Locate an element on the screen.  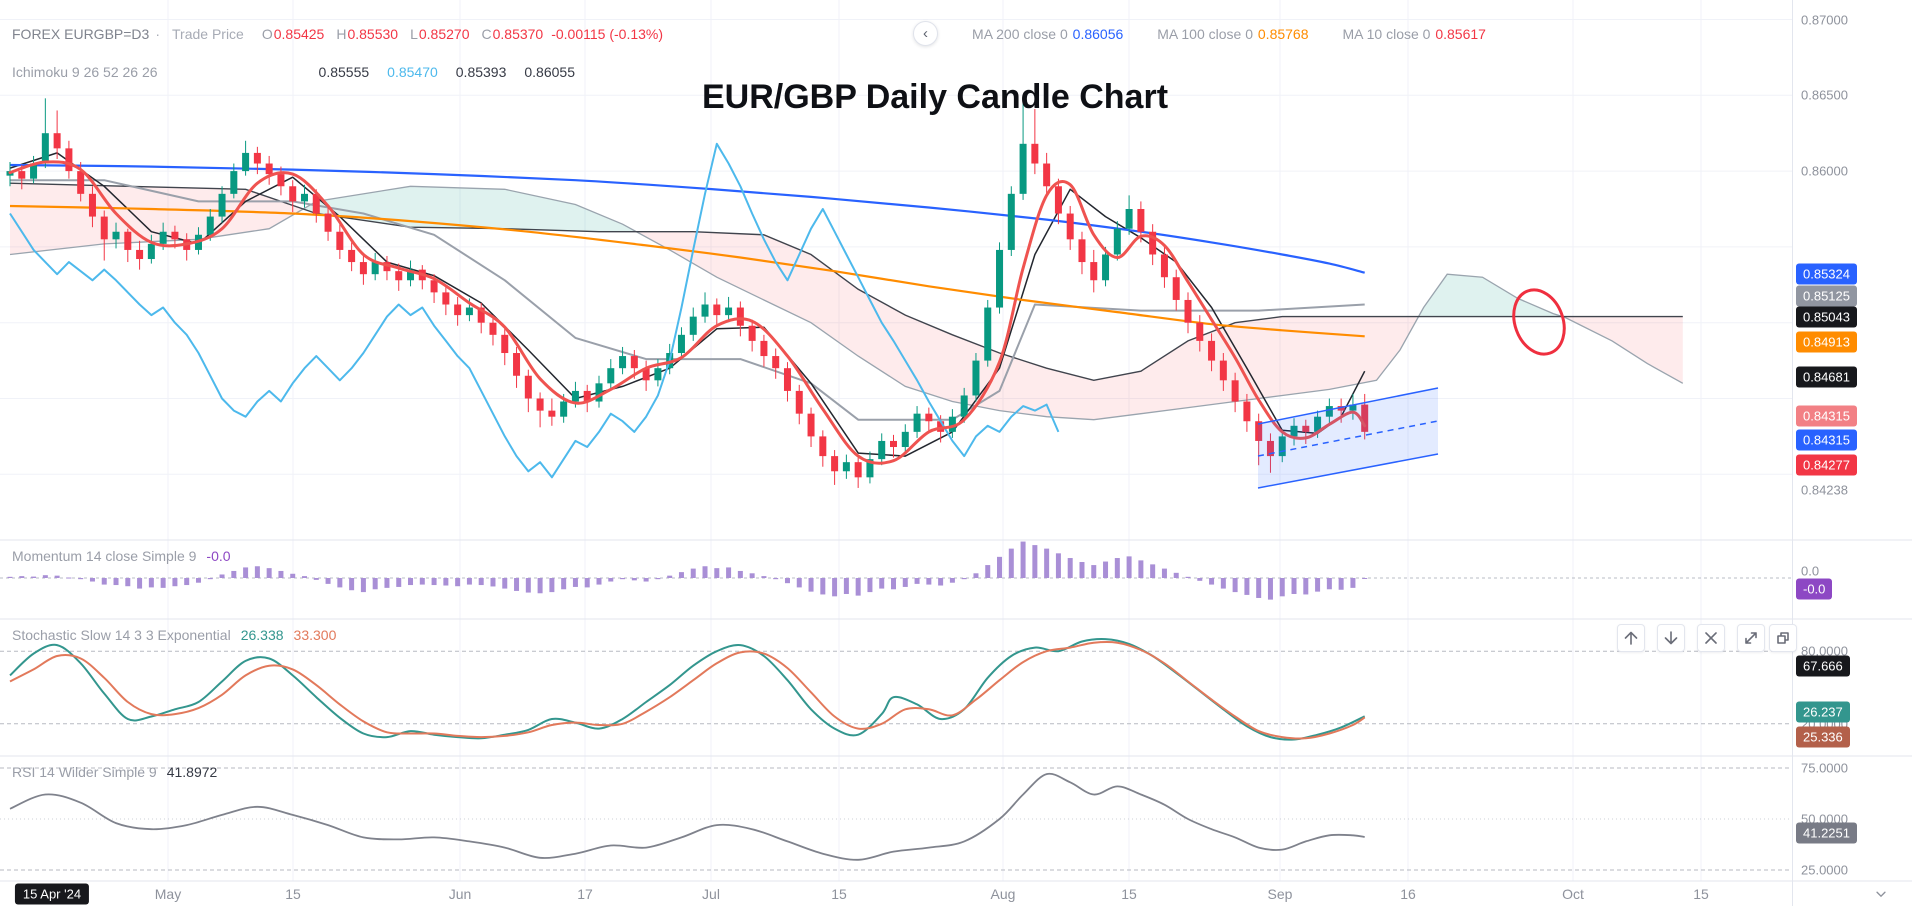
pane-control-buttons is located at coordinates (898, 638).